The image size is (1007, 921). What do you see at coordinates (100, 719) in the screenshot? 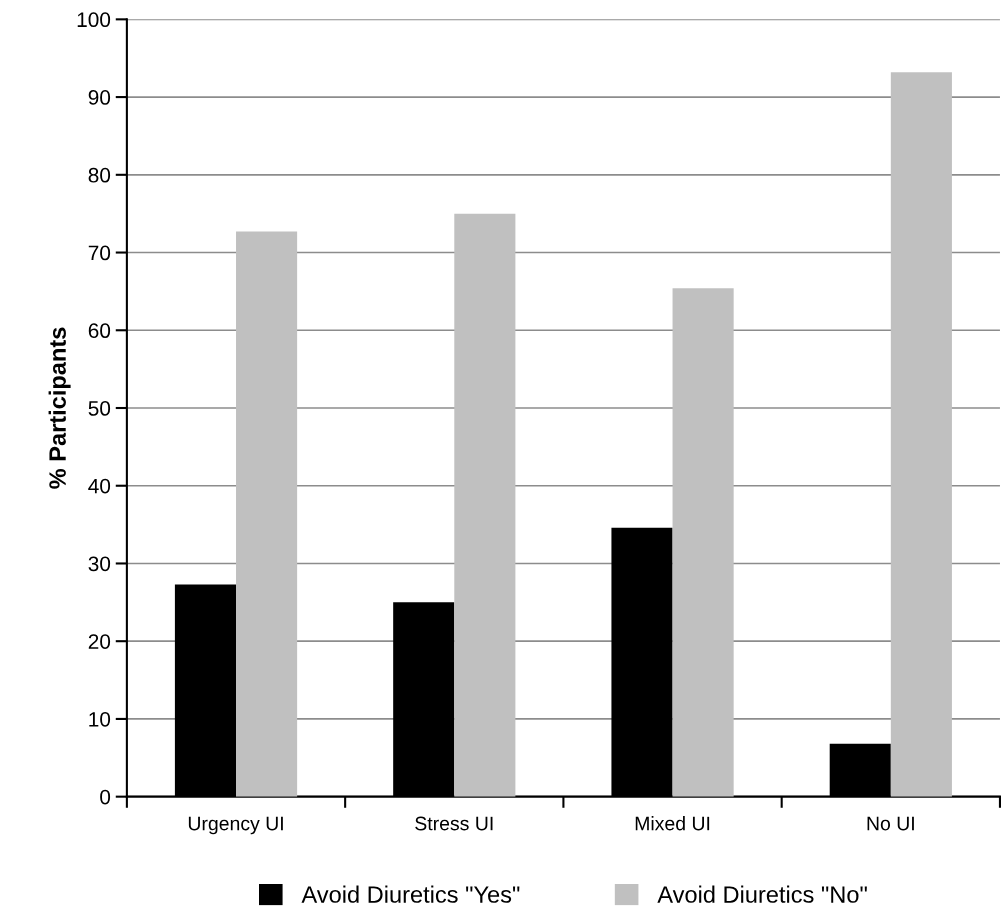
I see `y-tick-label: 10` at bounding box center [100, 719].